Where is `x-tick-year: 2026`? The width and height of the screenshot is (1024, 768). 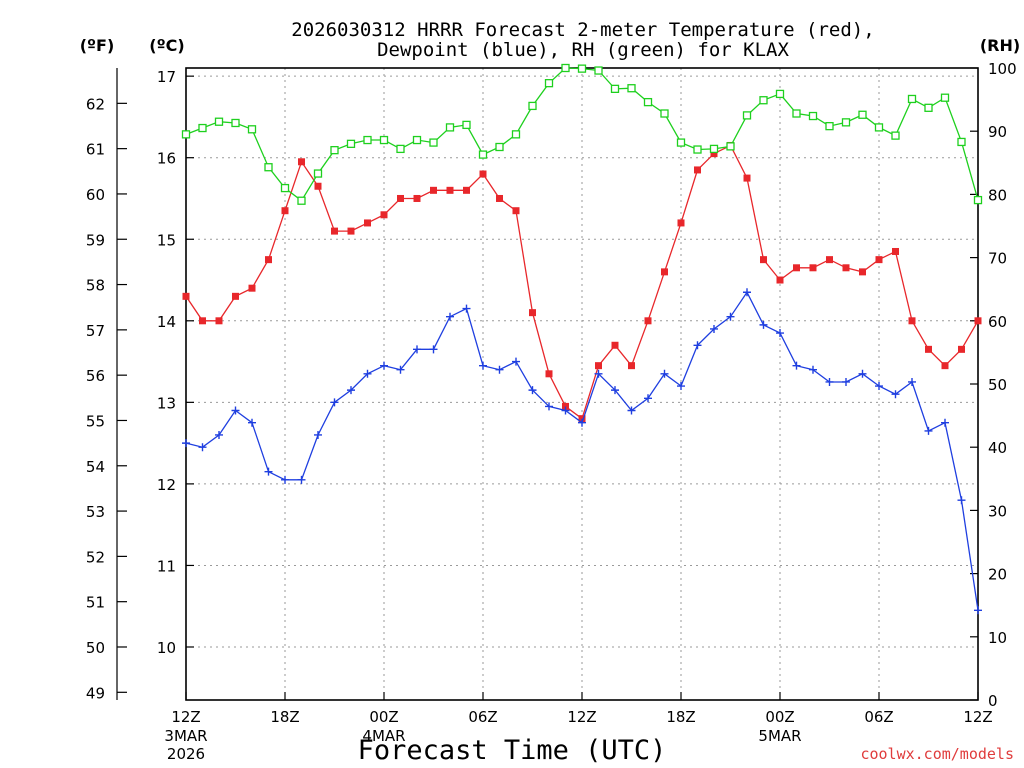
x-tick-year: 2026 is located at coordinates (186, 754).